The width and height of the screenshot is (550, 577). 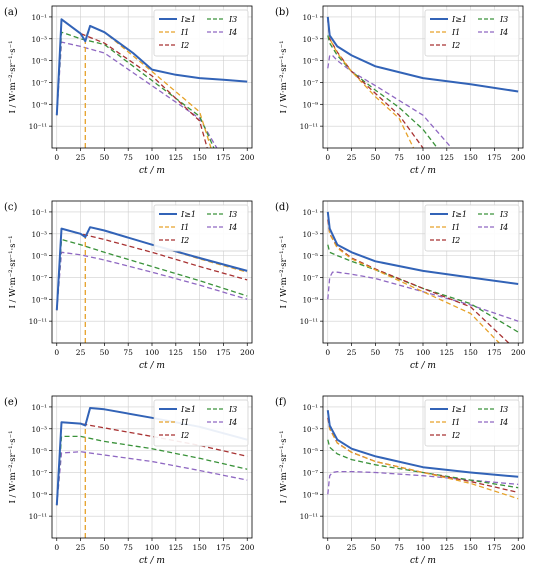 I want to click on grid, so click(x=423, y=77).